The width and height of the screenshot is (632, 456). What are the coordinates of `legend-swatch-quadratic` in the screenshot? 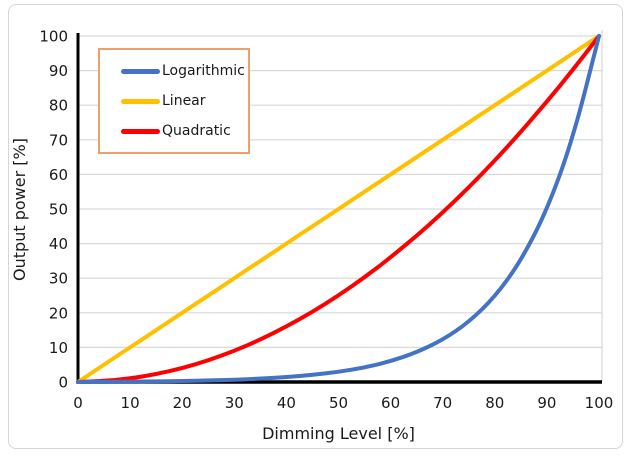 It's located at (140, 131).